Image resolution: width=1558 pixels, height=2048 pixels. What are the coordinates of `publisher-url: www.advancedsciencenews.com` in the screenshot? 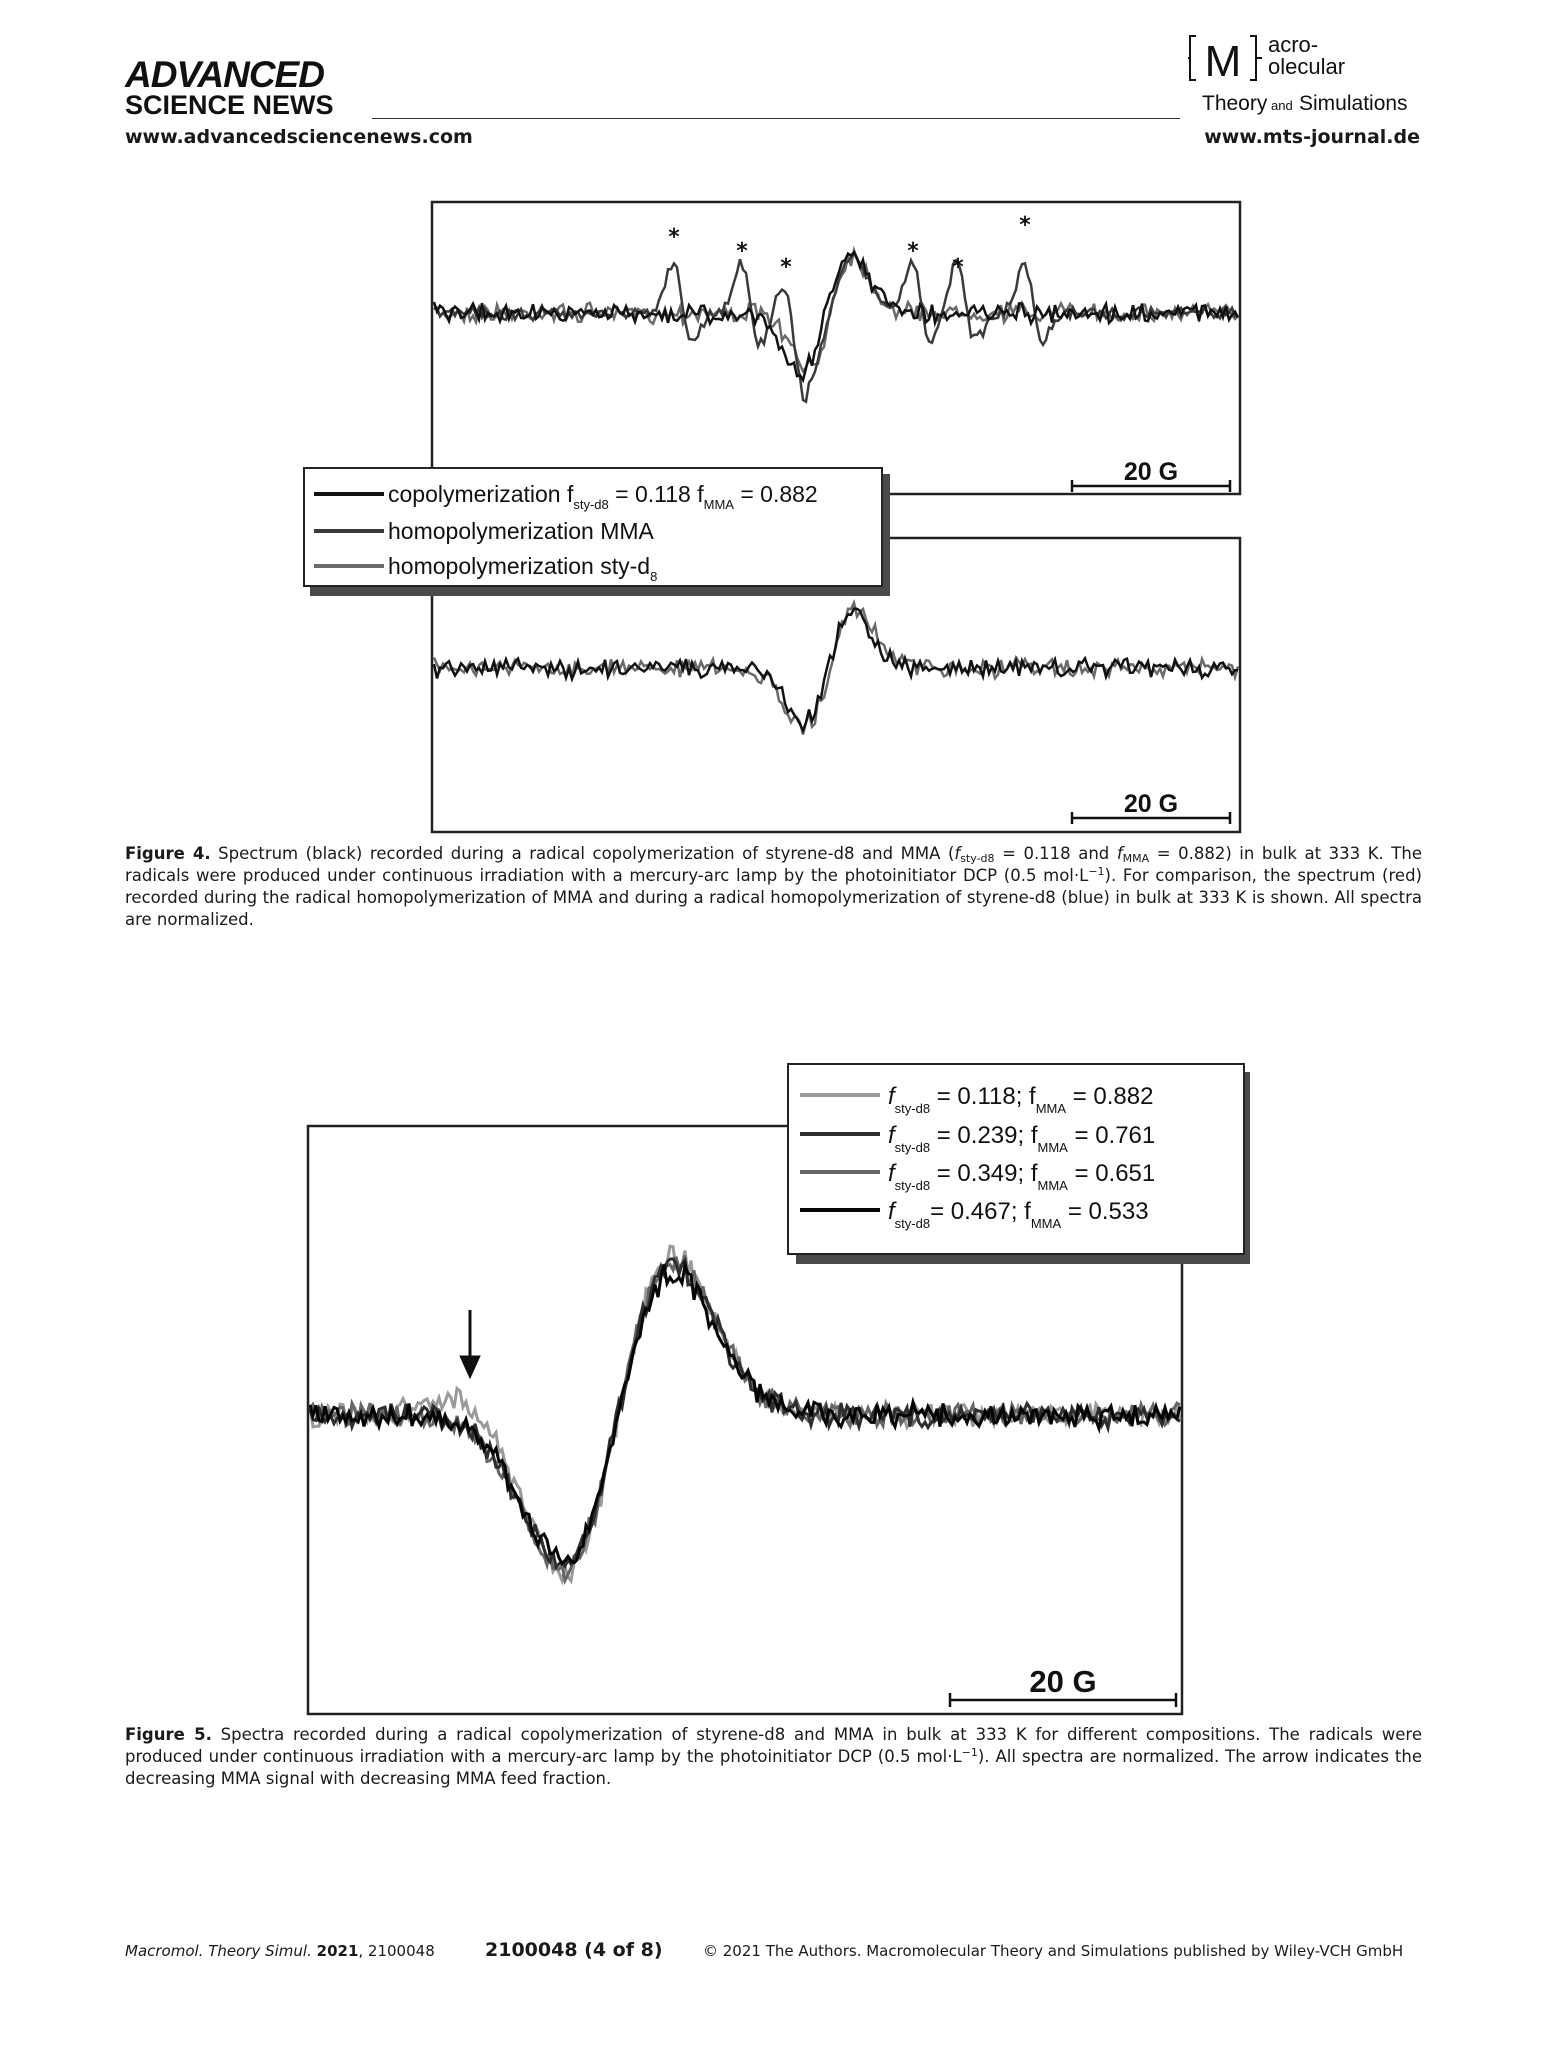 It's located at (299, 137).